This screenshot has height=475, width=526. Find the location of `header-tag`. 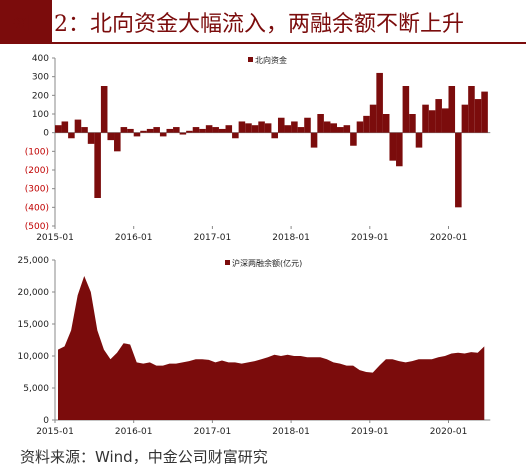

header-tag is located at coordinates (26, 21).